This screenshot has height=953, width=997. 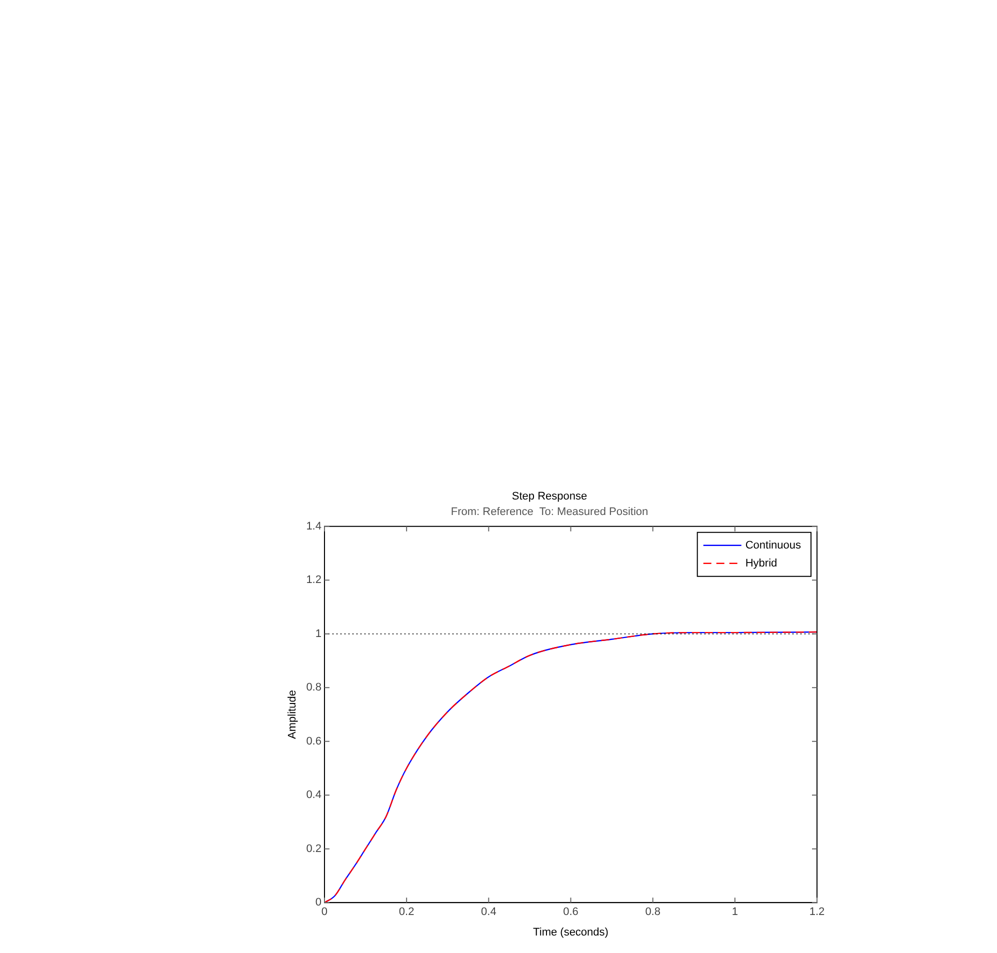 What do you see at coordinates (773, 545) in the screenshot?
I see `legend-label: Continuous` at bounding box center [773, 545].